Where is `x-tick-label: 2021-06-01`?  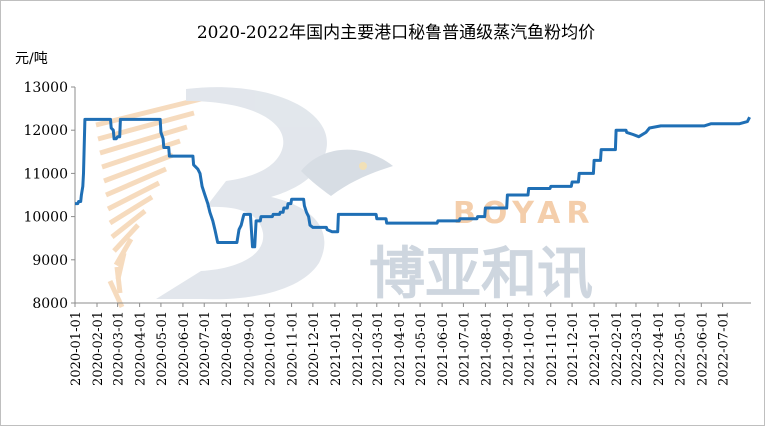 x-tick-label: 2021-06-01 is located at coordinates (443, 348).